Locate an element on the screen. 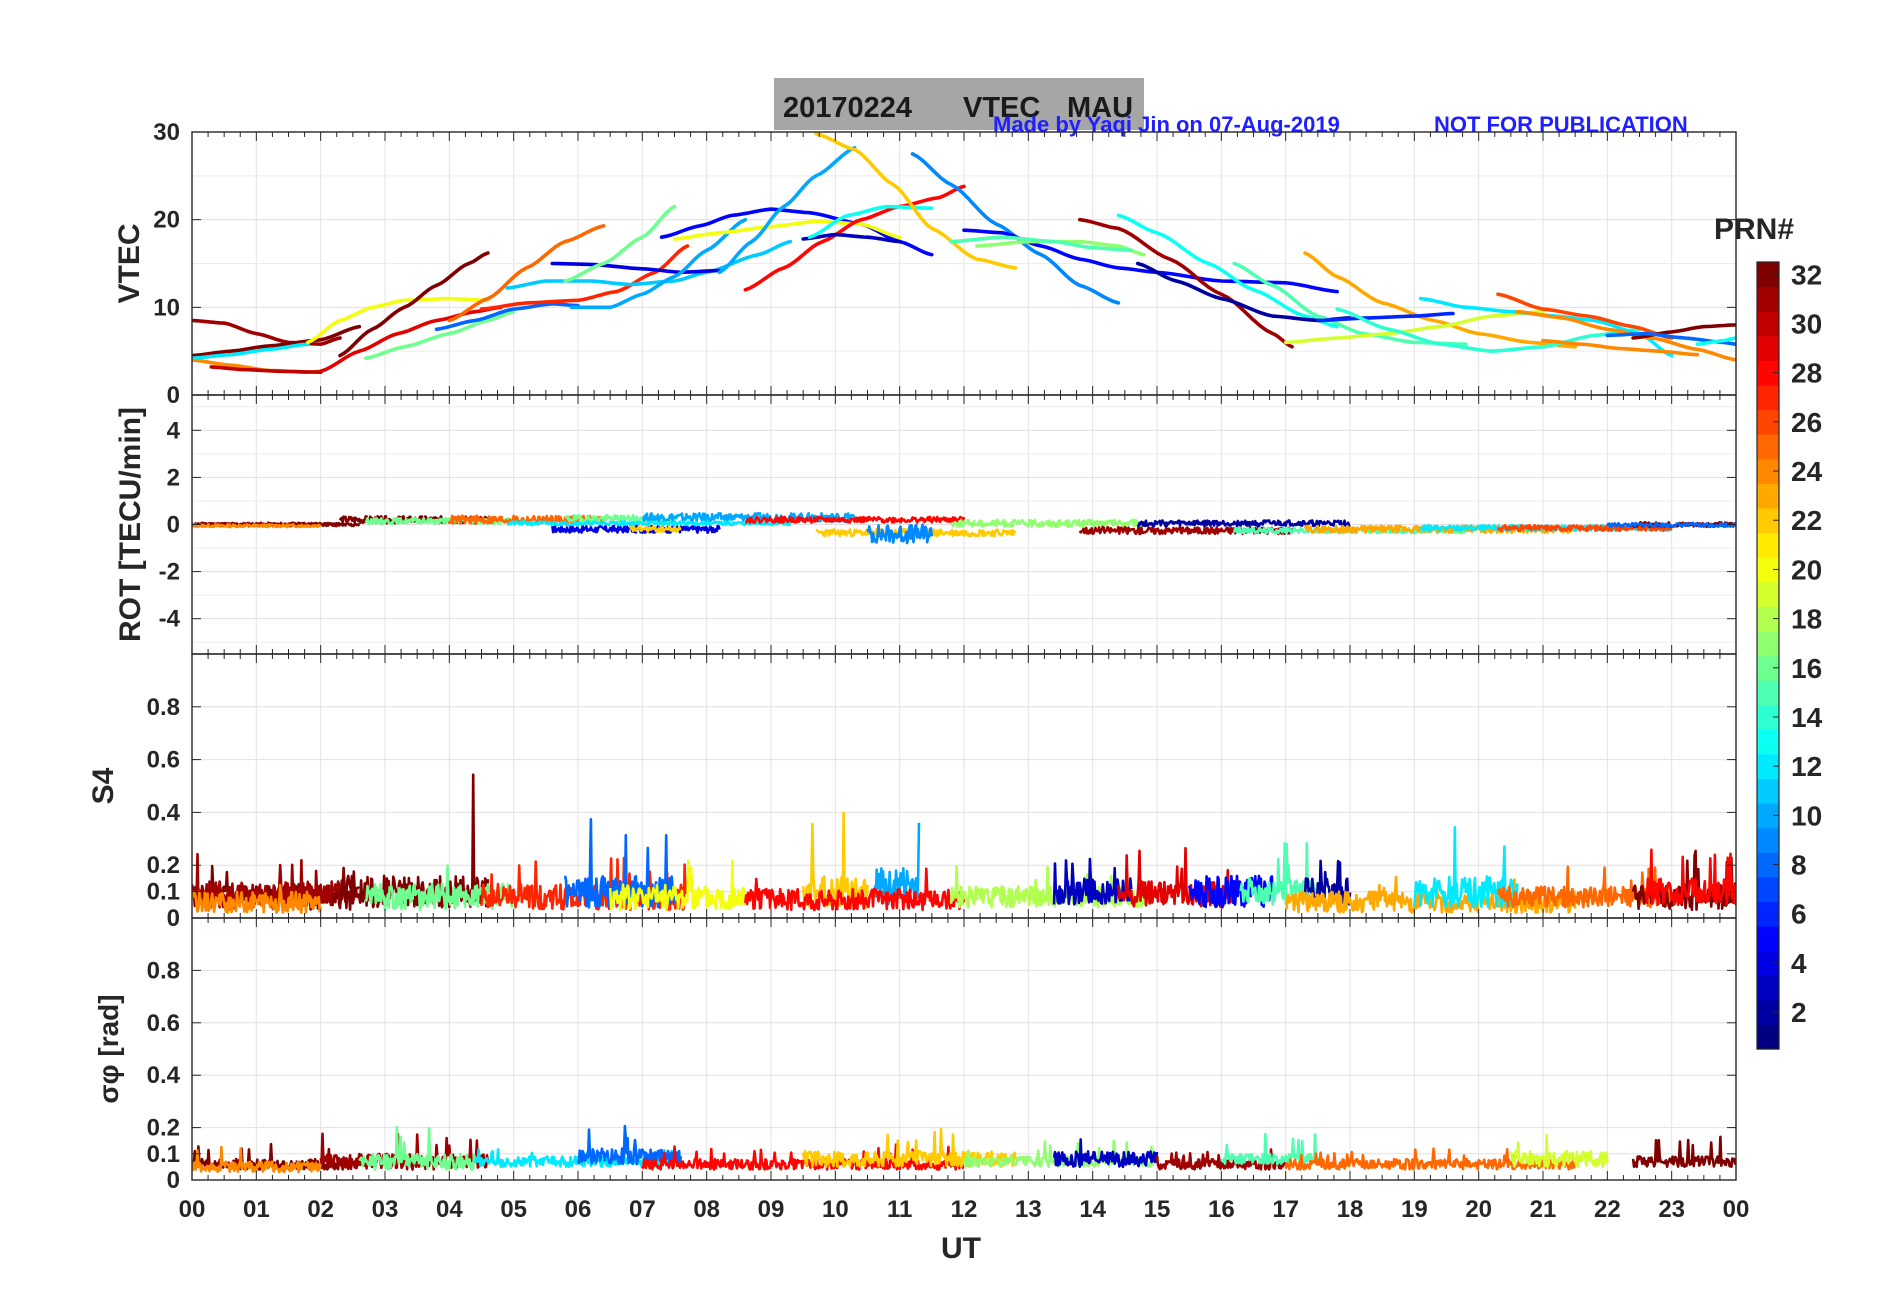 The height and width of the screenshot is (1292, 1902). y-tick-label: -2 is located at coordinates (169, 572).